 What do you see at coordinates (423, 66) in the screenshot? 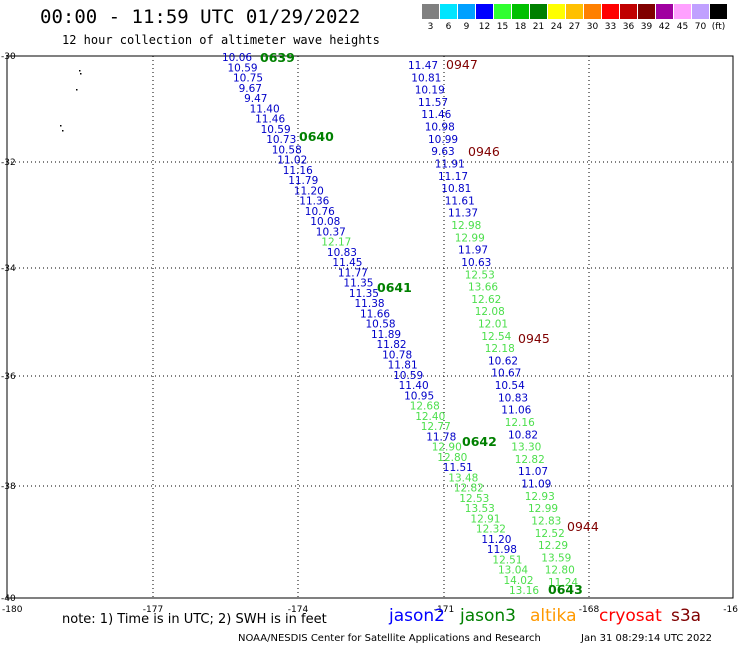
I see `track-east-value: 11.47` at bounding box center [423, 66].